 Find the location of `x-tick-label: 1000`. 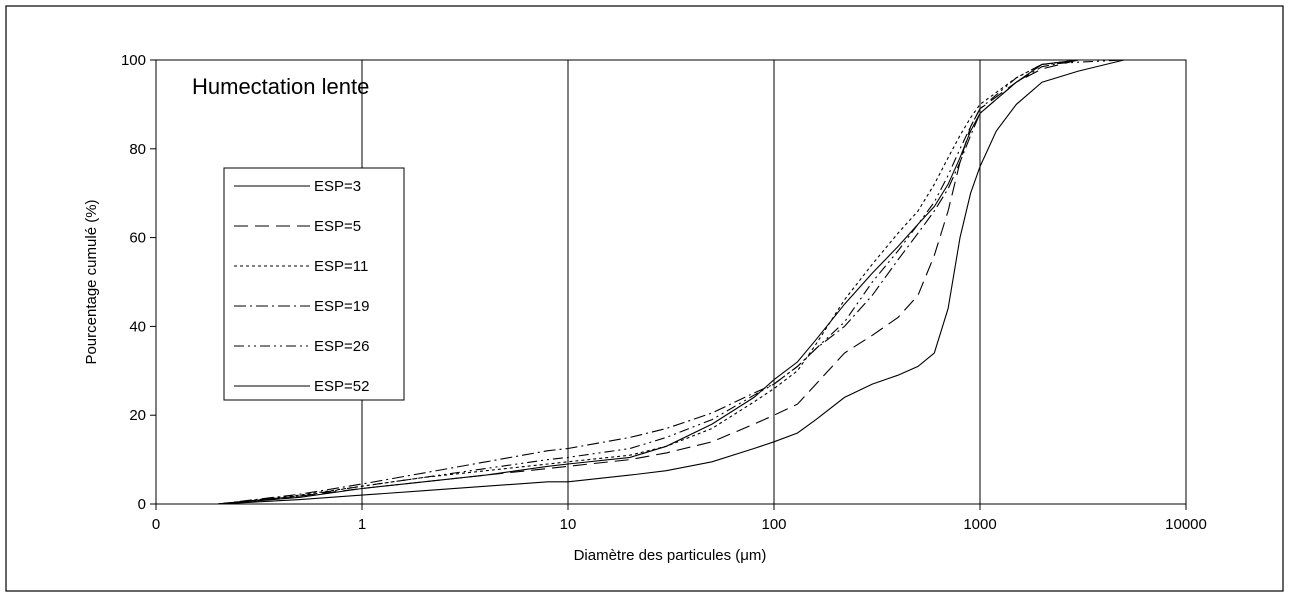

x-tick-label: 1000 is located at coordinates (979, 524).